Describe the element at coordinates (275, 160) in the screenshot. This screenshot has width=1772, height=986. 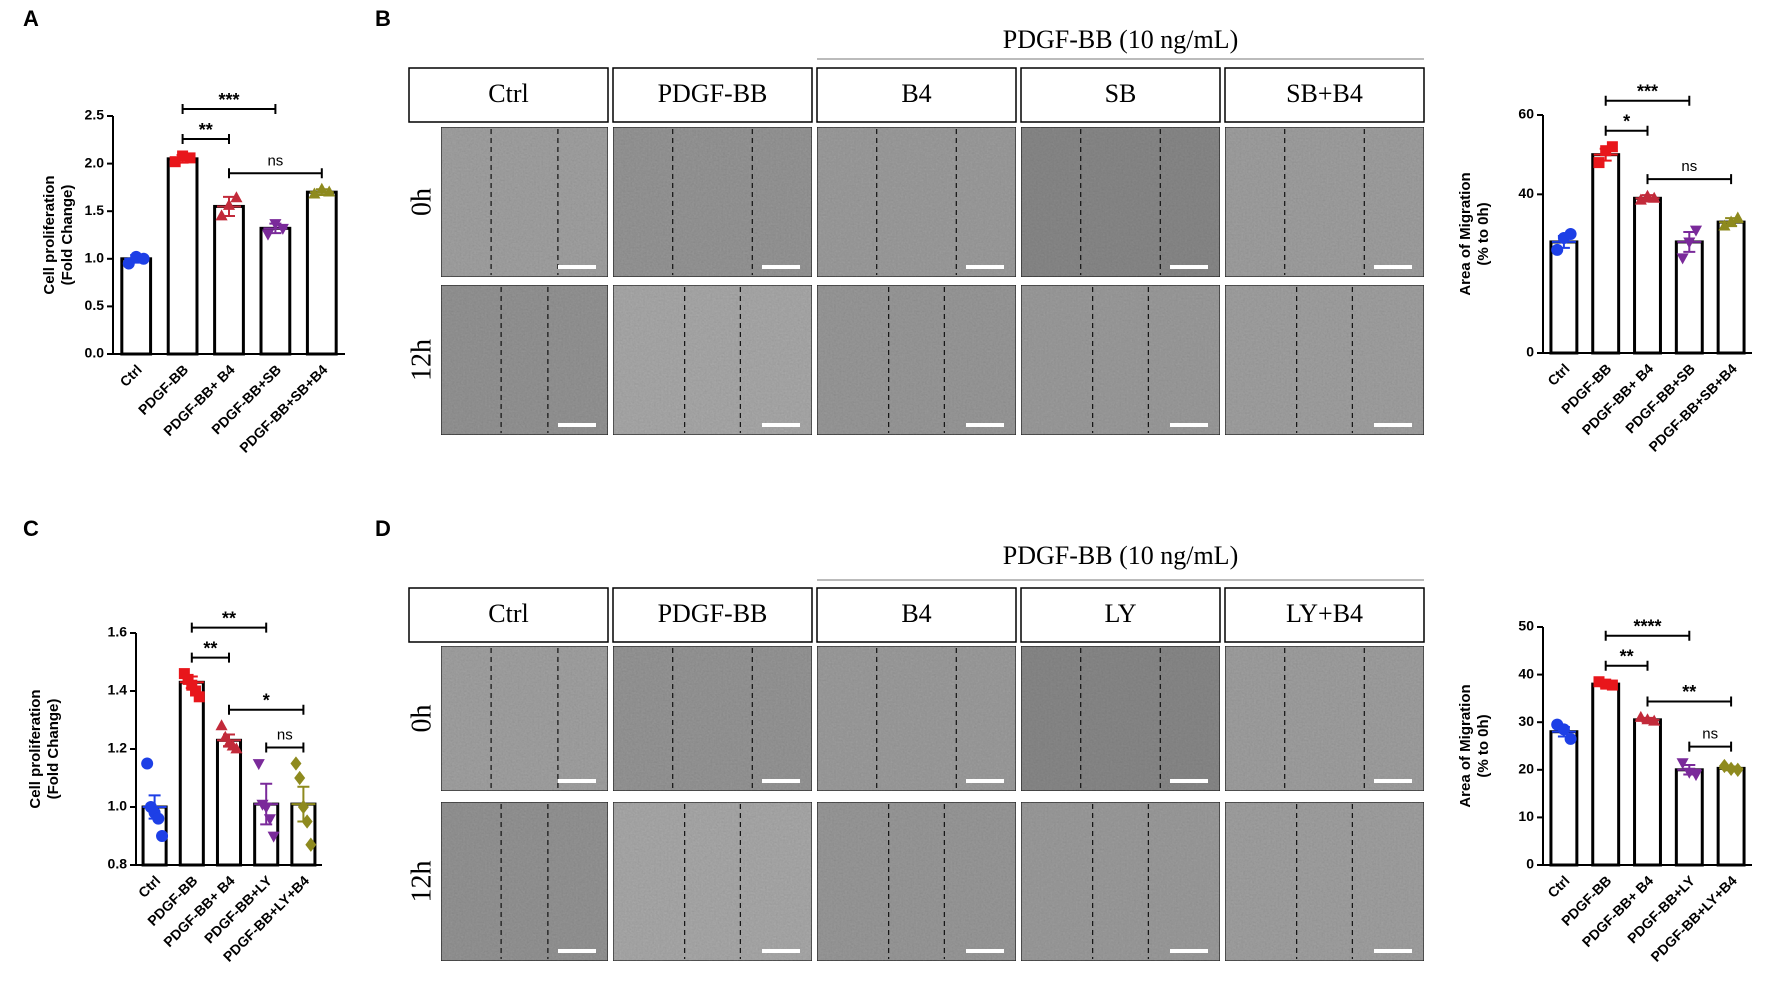
I see `significance-label: ns` at that location.